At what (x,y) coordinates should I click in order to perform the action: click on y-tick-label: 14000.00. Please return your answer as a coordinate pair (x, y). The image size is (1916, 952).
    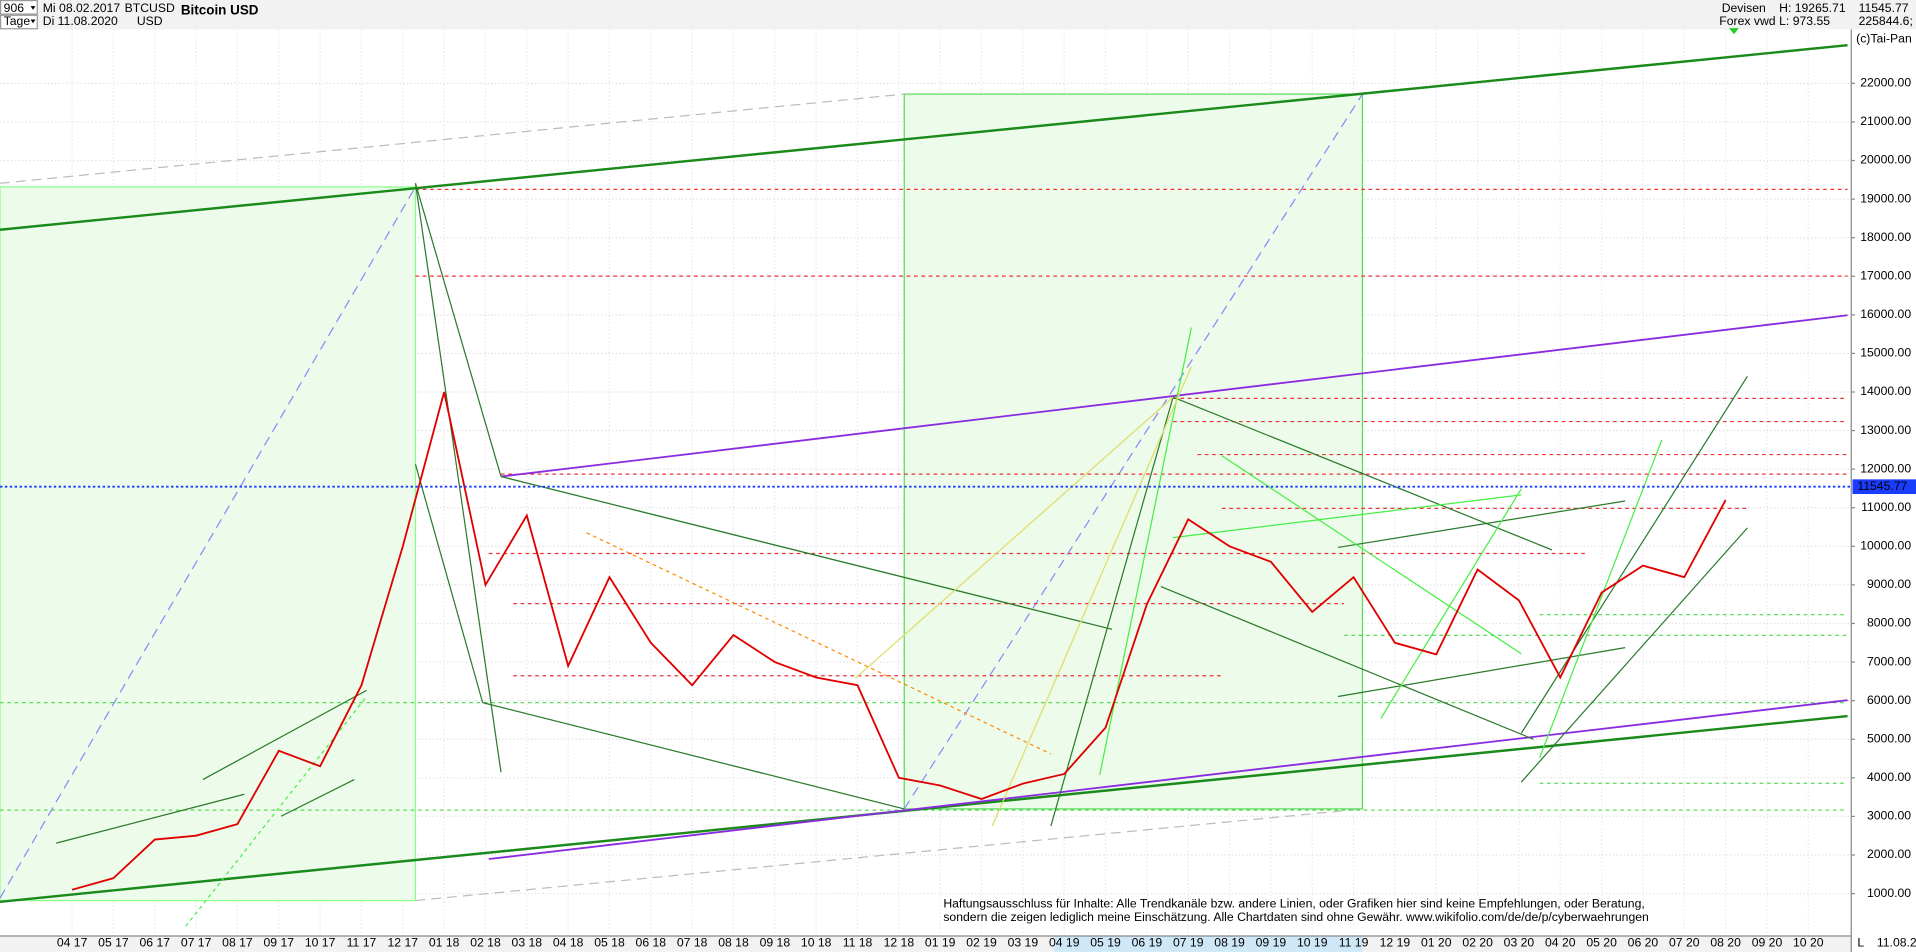
    Looking at the image, I should click on (1885, 391).